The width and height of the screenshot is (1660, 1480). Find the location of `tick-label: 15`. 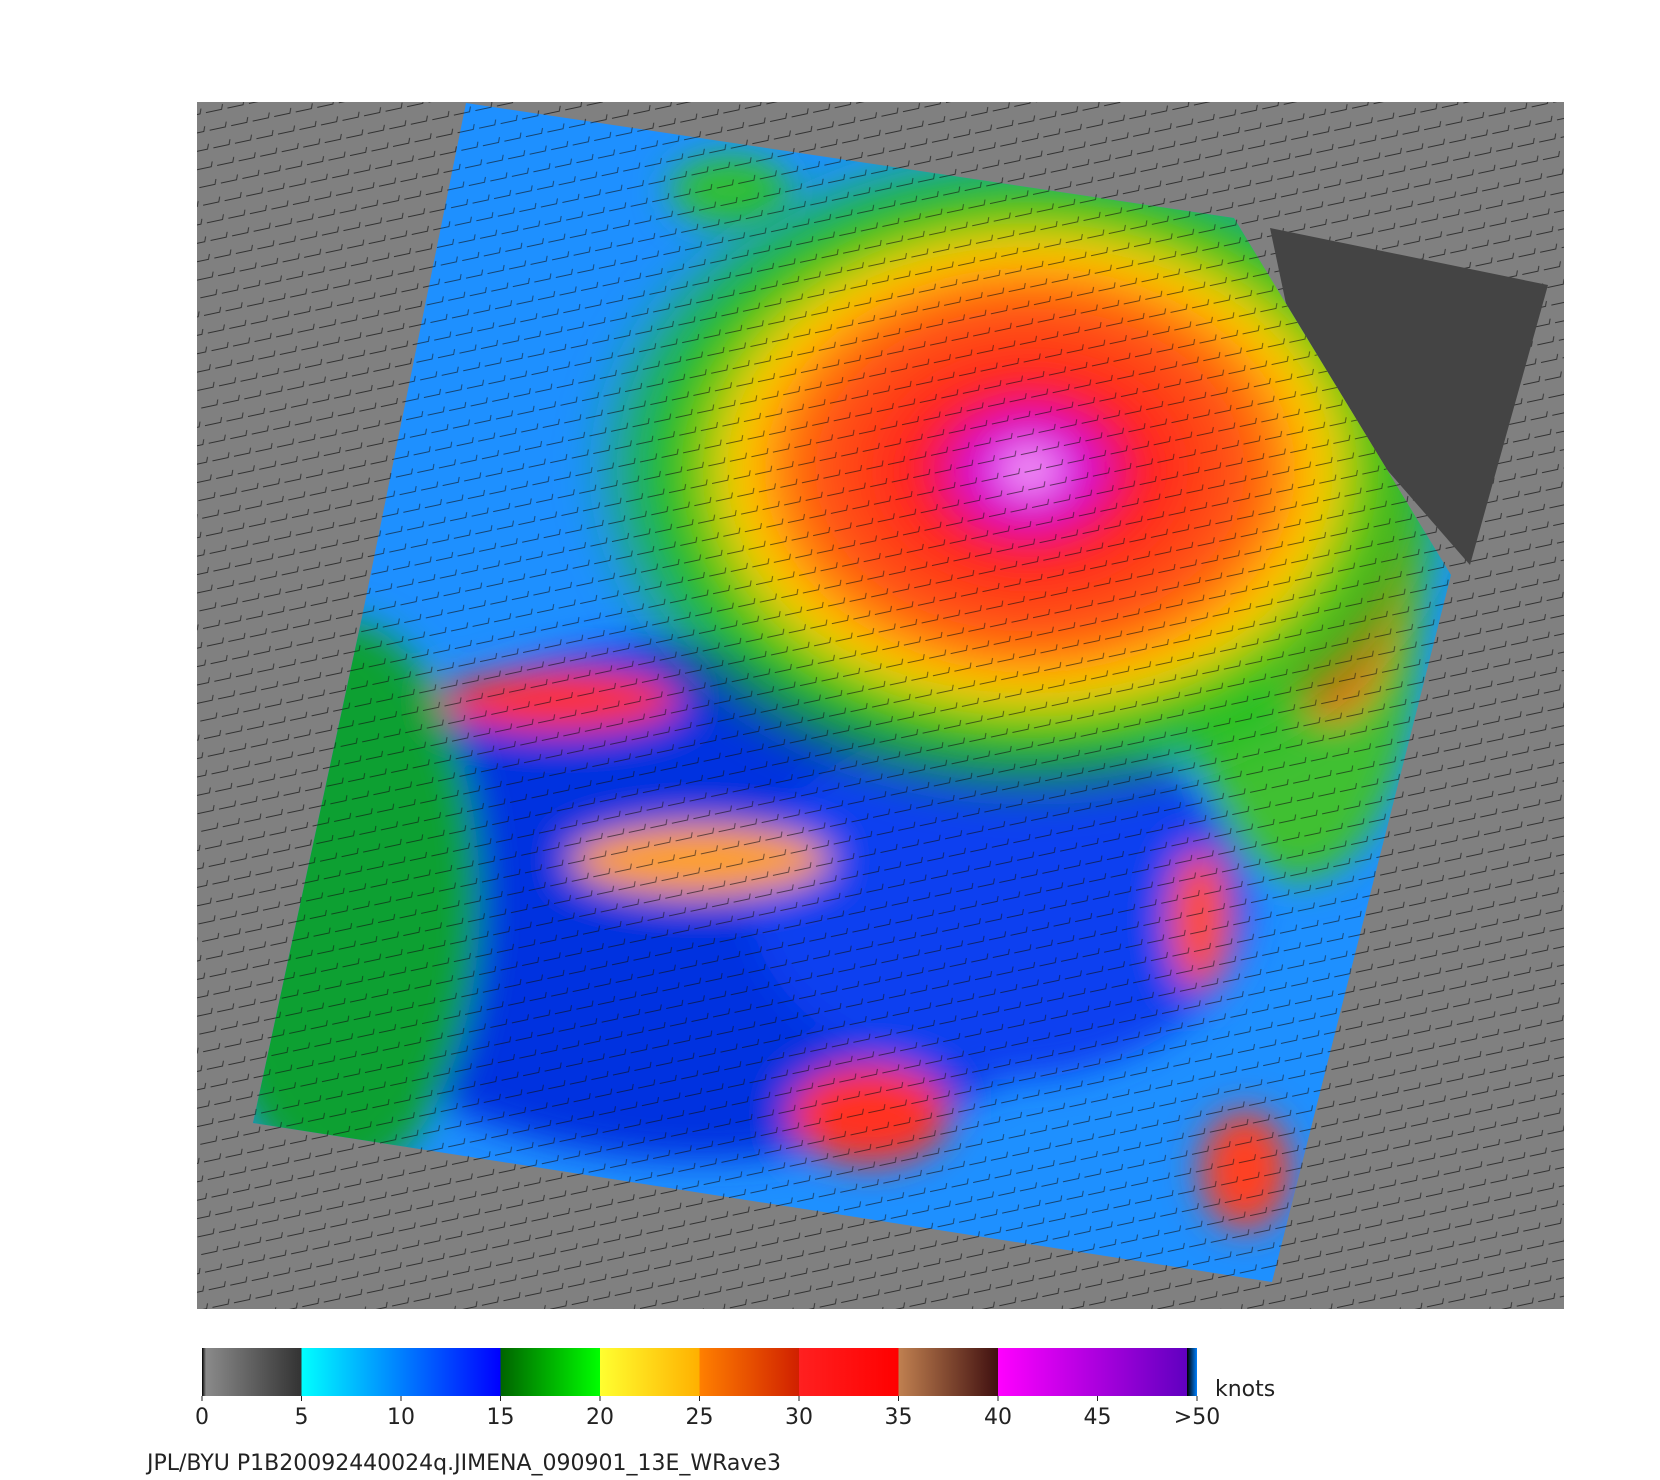

tick-label: 15 is located at coordinates (501, 1417).